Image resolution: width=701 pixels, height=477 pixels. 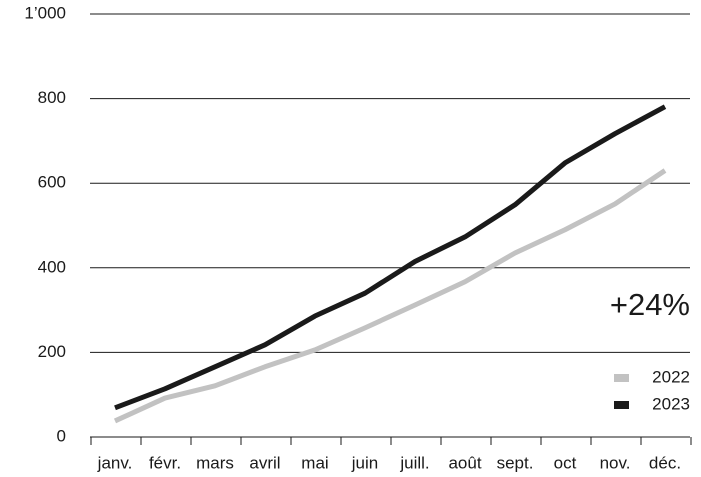 I want to click on x-tick-label: juill., so click(x=414, y=462).